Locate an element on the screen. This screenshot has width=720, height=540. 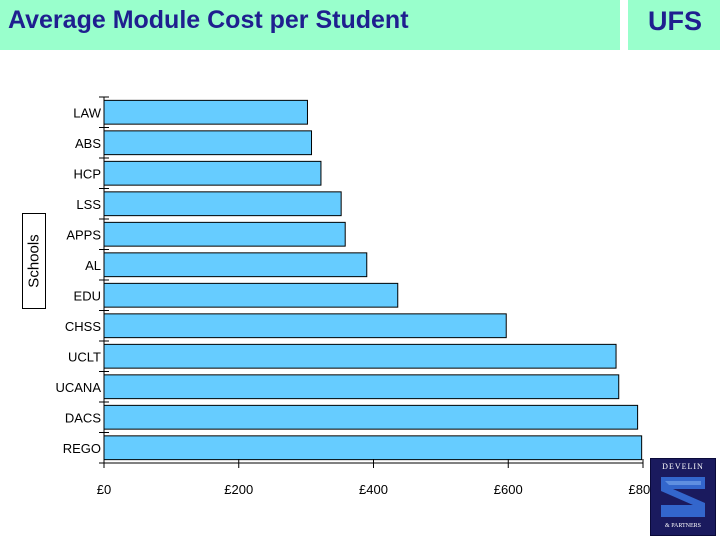
bar-abs is located at coordinates (208, 143).